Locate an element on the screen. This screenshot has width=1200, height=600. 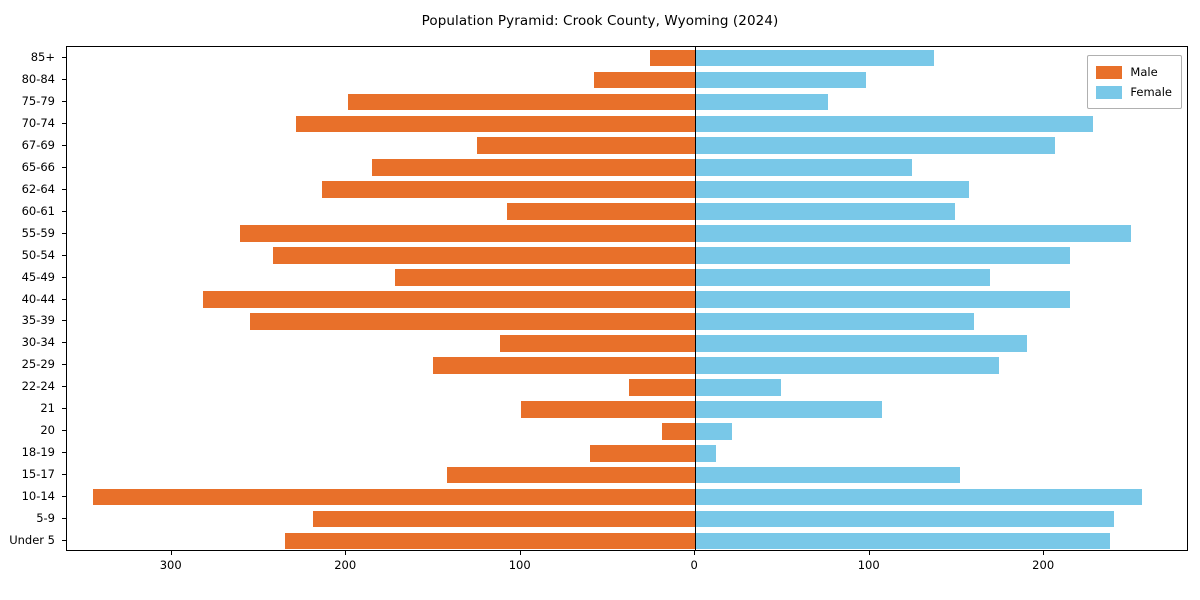
x-tick-label: 0 is located at coordinates (694, 565).